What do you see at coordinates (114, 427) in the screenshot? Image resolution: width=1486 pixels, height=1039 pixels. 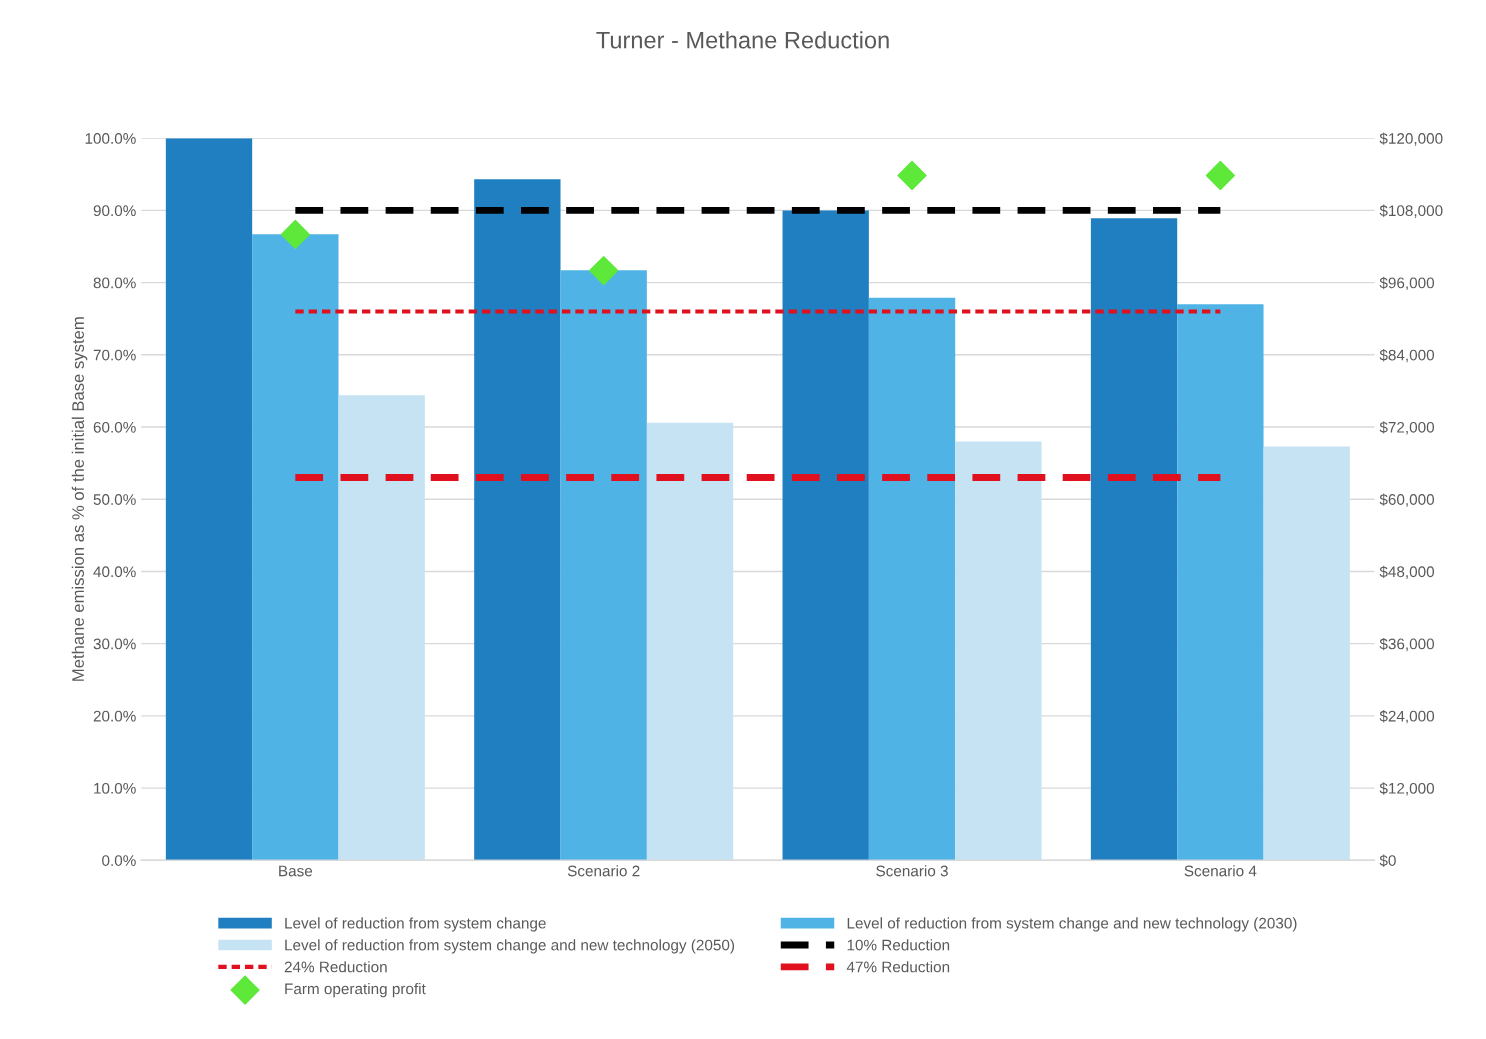 I see `y-tick-label: 60.0%` at bounding box center [114, 427].